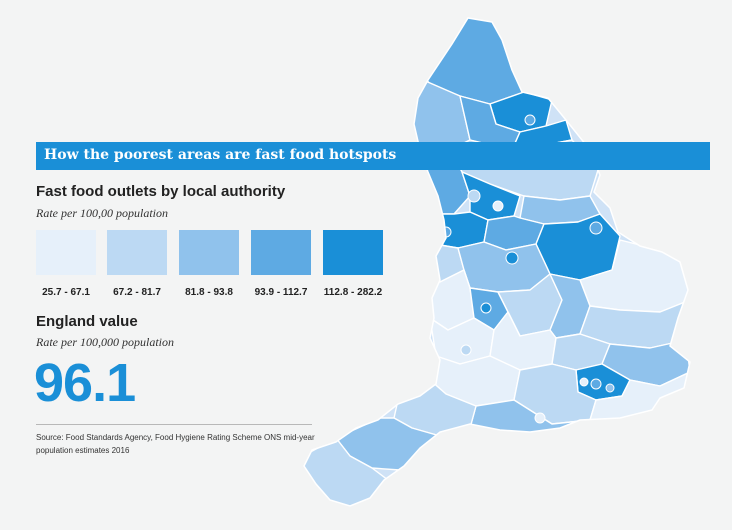  What do you see at coordinates (85, 383) in the screenshot?
I see `england-value-number: 96.1` at bounding box center [85, 383].